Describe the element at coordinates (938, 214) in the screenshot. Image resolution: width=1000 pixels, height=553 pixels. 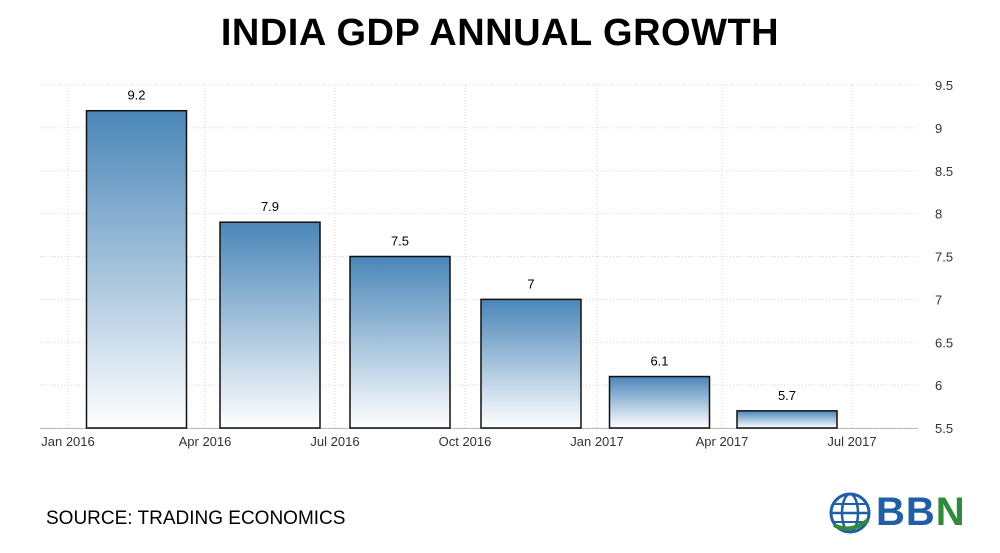
I see `y-tick-label: 8` at that location.